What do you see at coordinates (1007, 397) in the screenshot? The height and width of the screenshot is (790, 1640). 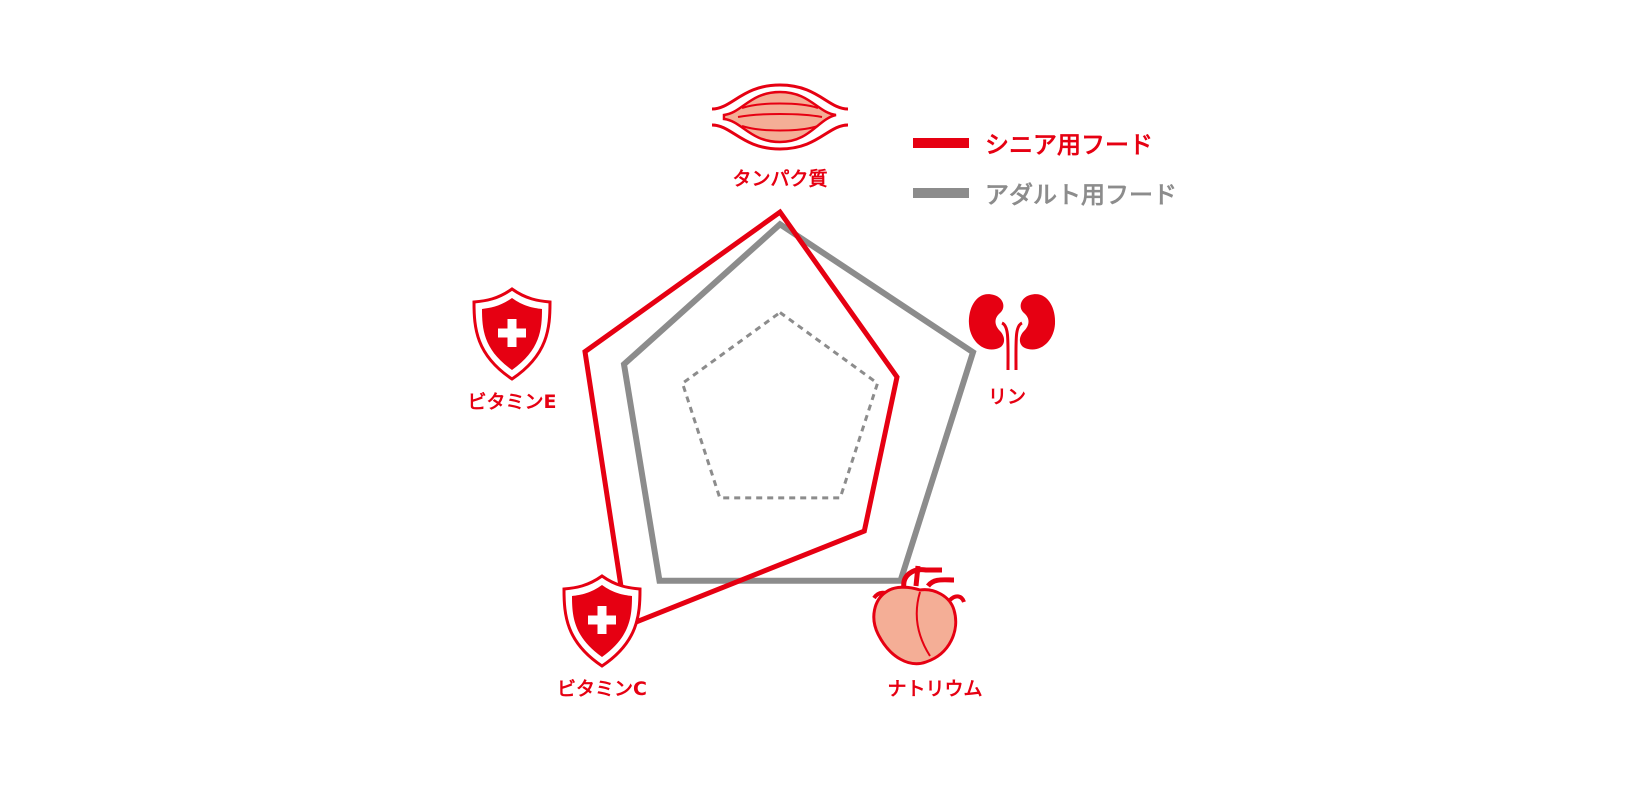 I see `axis-label-phosphorus: リン` at bounding box center [1007, 397].